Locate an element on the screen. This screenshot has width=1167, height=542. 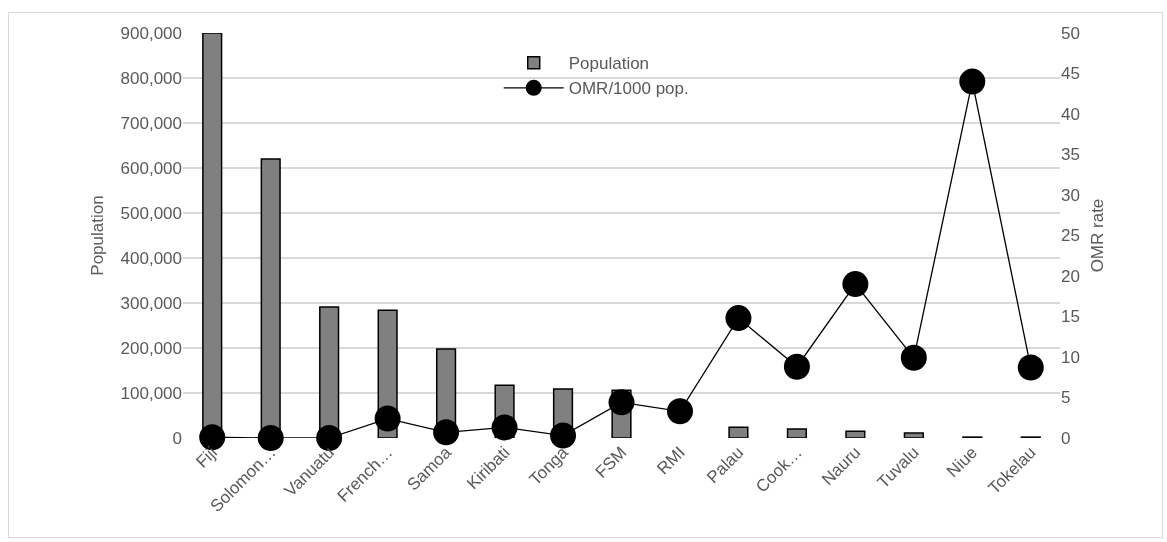
y2-tick-label: 0 is located at coordinates (1066, 438).